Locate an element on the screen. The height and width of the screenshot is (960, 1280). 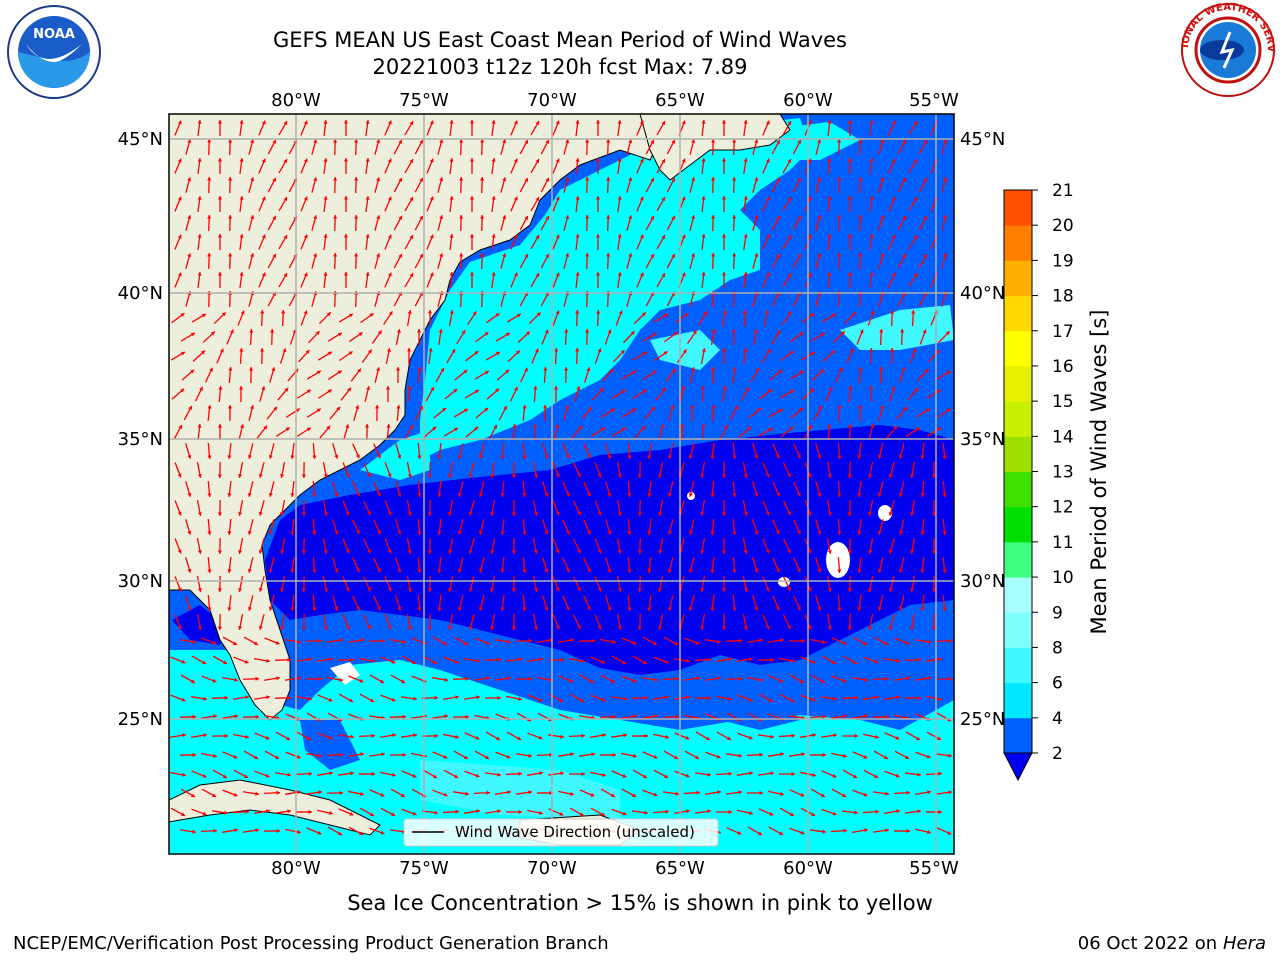
lon-label-bottom: 70°W is located at coordinates (552, 868).